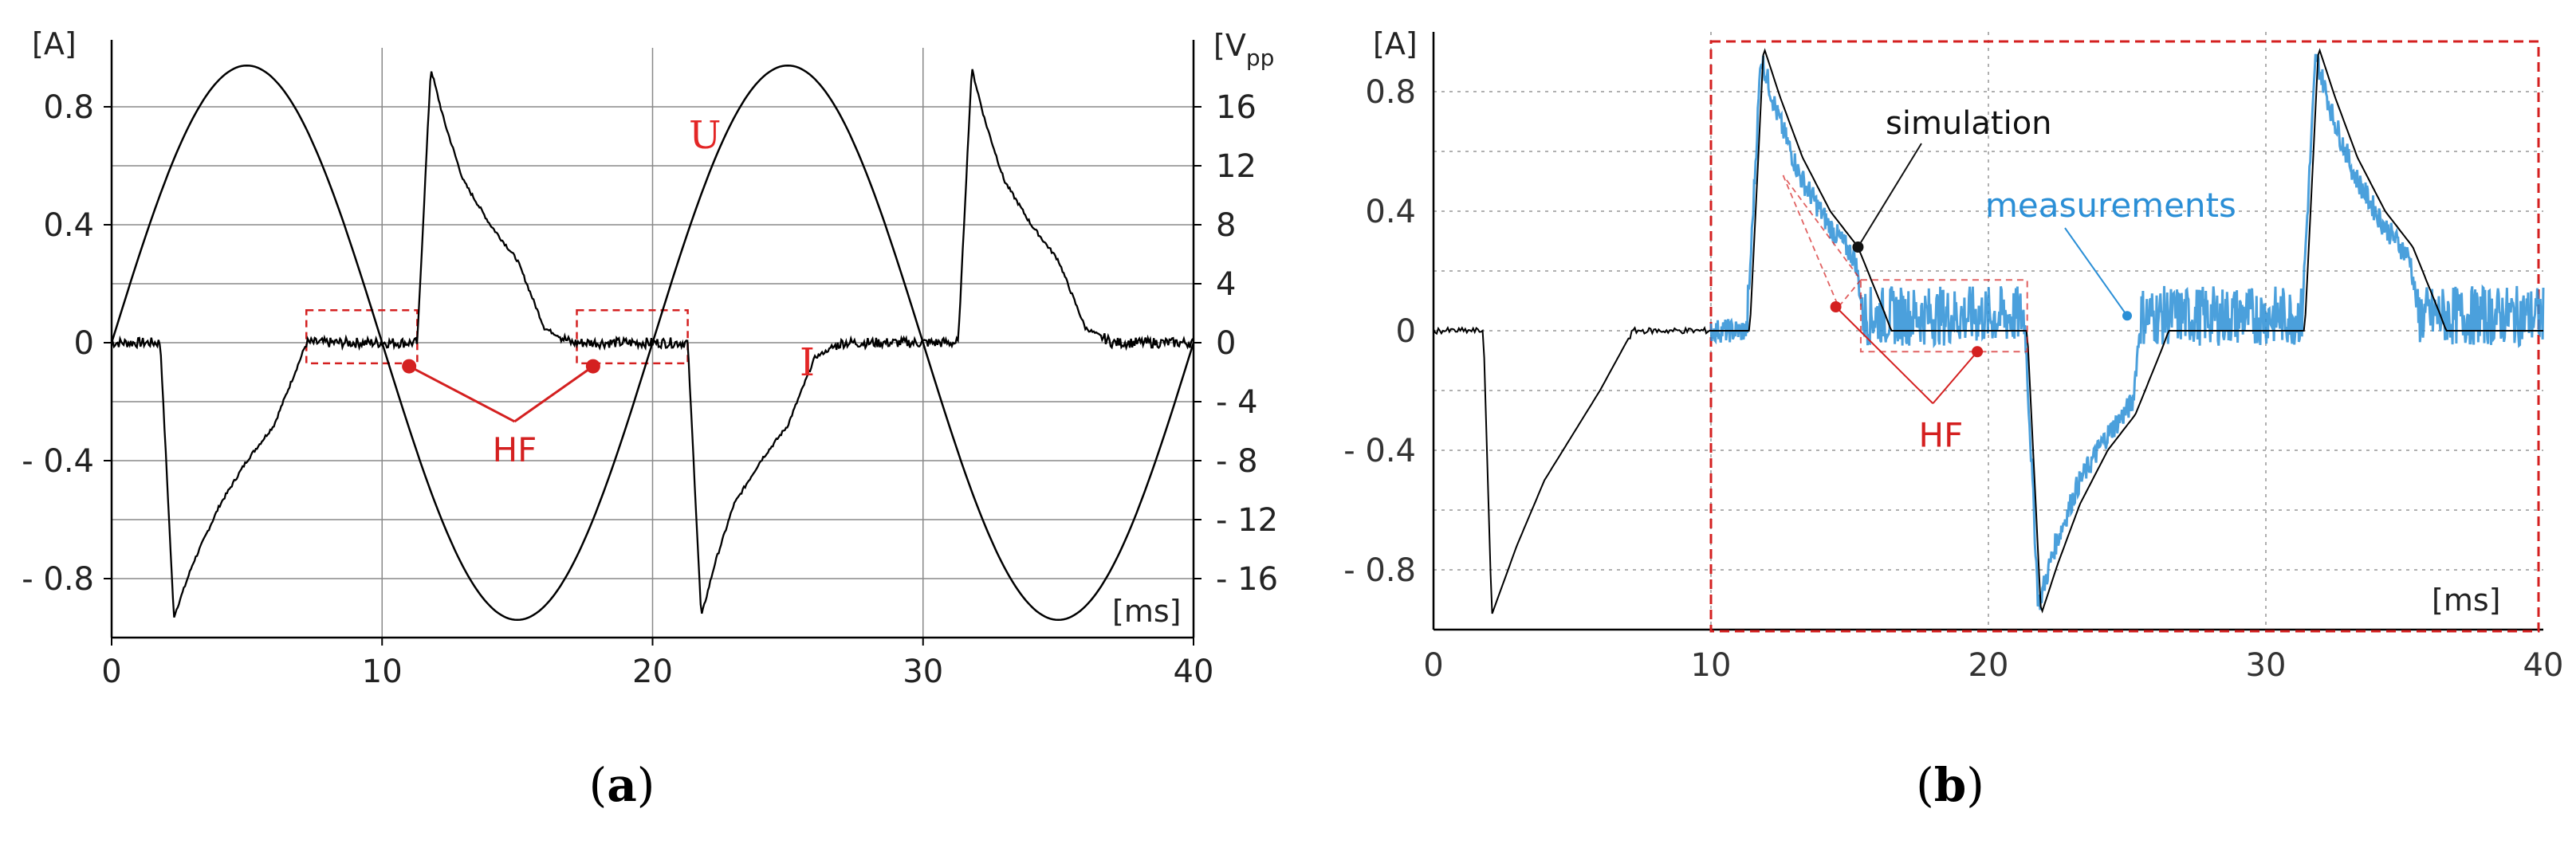 The height and width of the screenshot is (844, 2576). I want to click on panel-a-x-tick-label: 40, so click(1194, 672).